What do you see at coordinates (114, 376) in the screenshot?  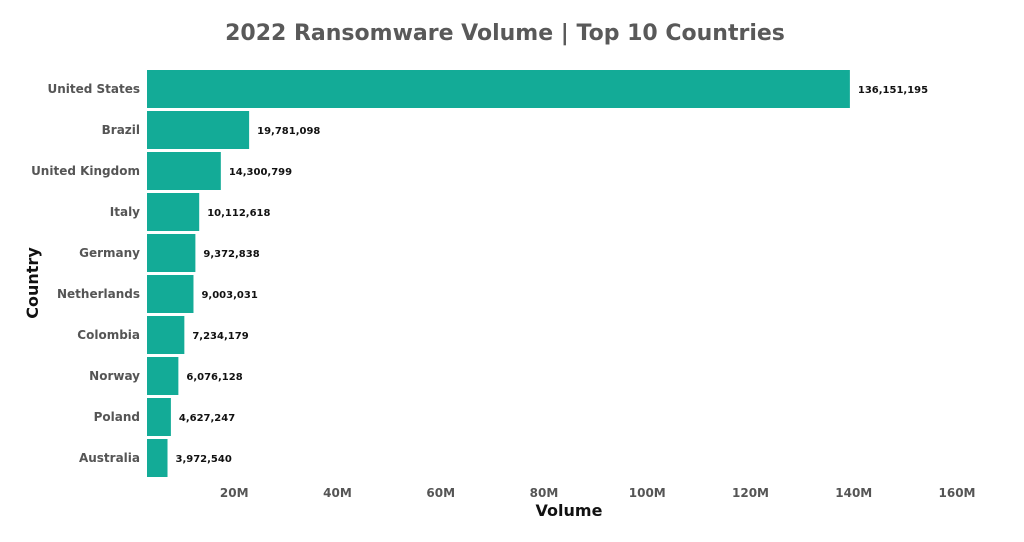 I see `category-label-norway: Norway` at bounding box center [114, 376].